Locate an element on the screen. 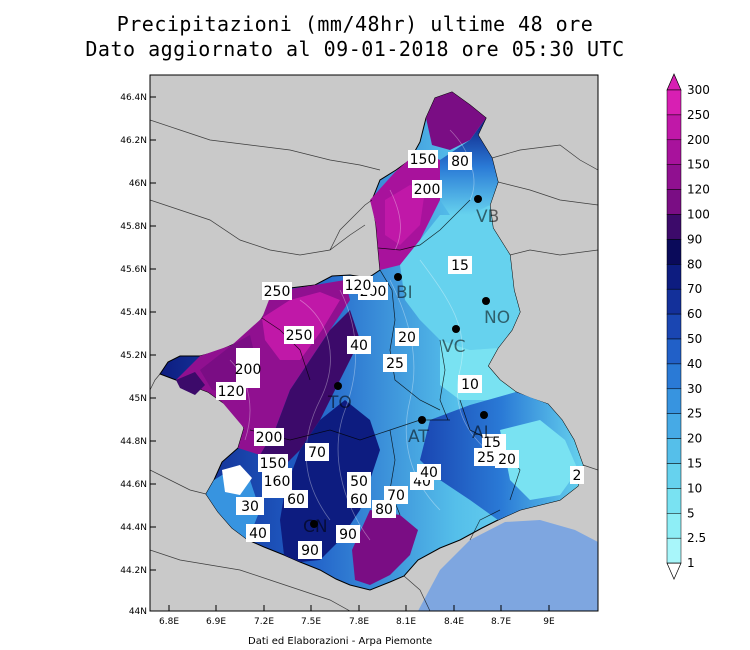 The width and height of the screenshot is (750, 650). legend-label: 120 is located at coordinates (698, 190).